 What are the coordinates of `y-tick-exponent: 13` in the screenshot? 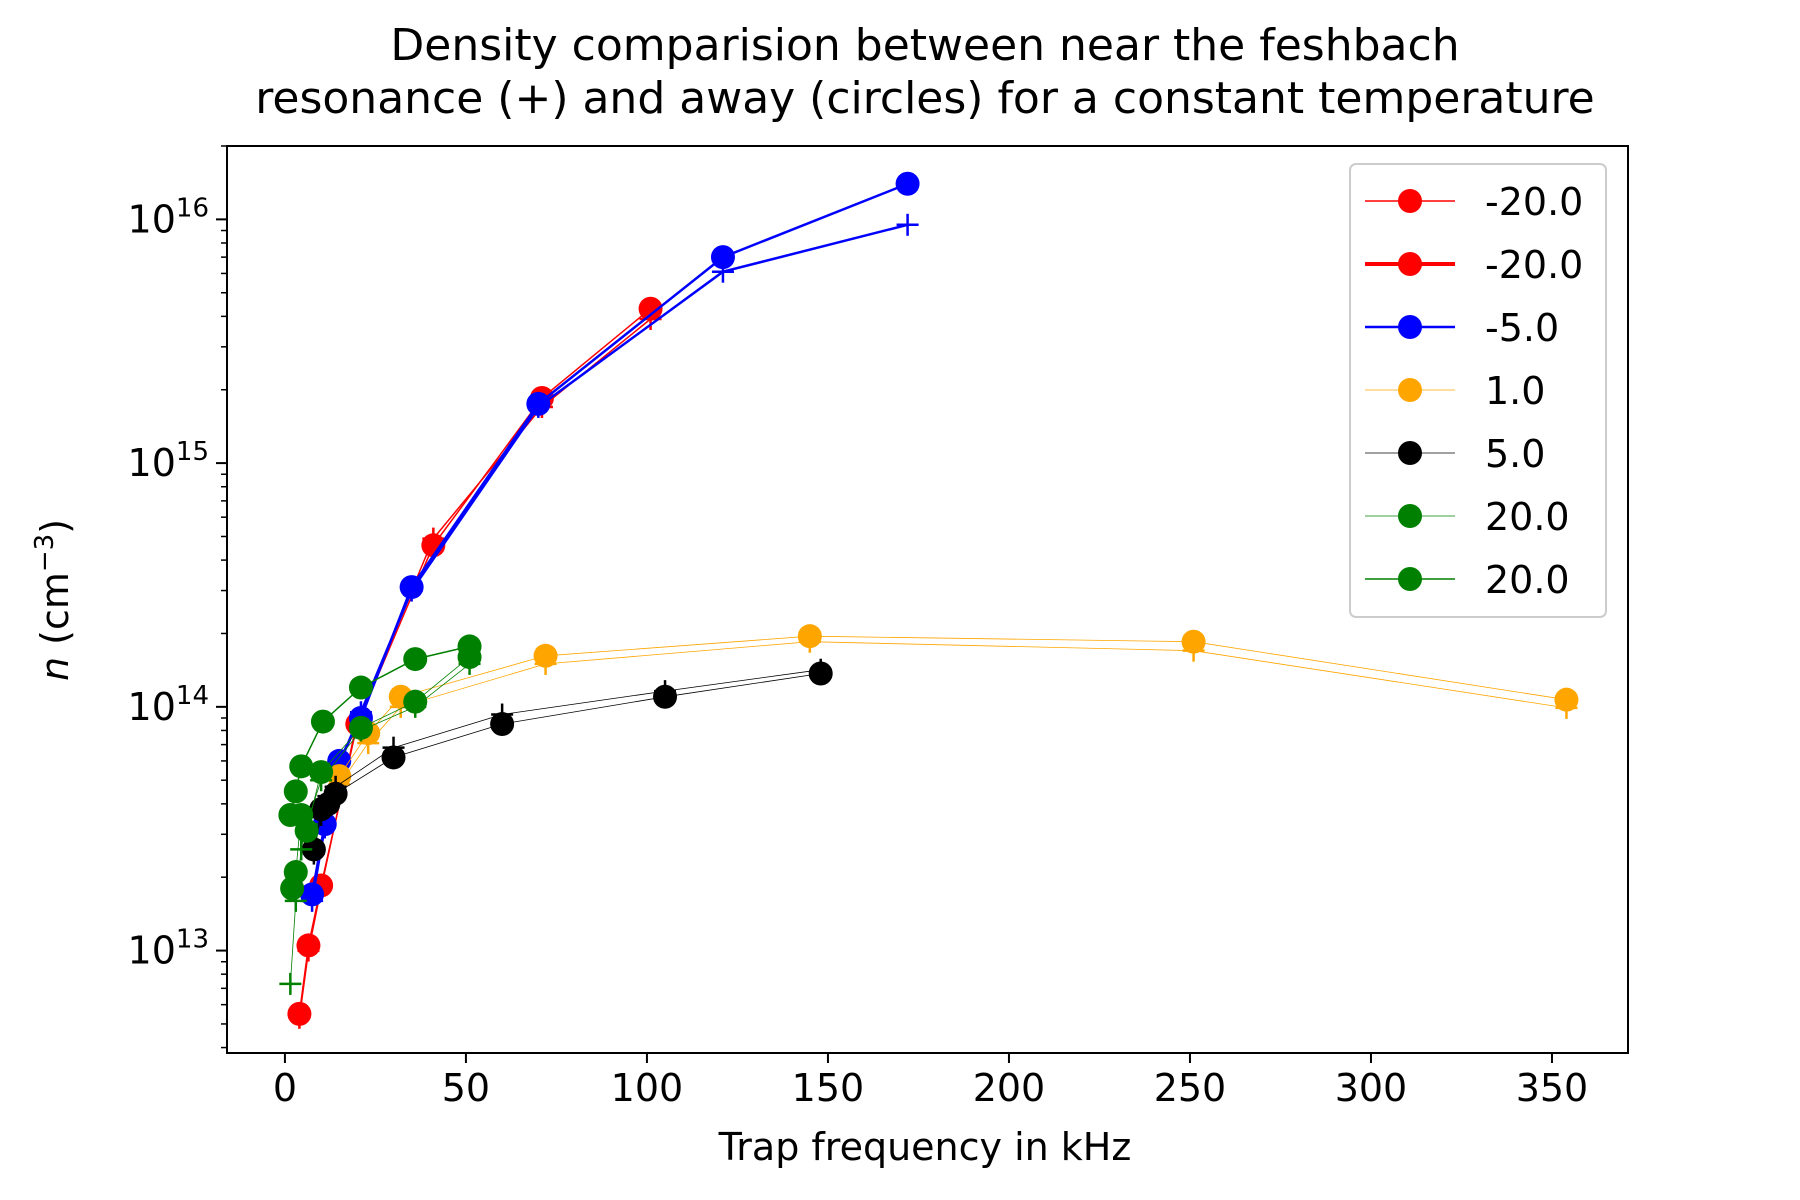 It's located at (192, 940).